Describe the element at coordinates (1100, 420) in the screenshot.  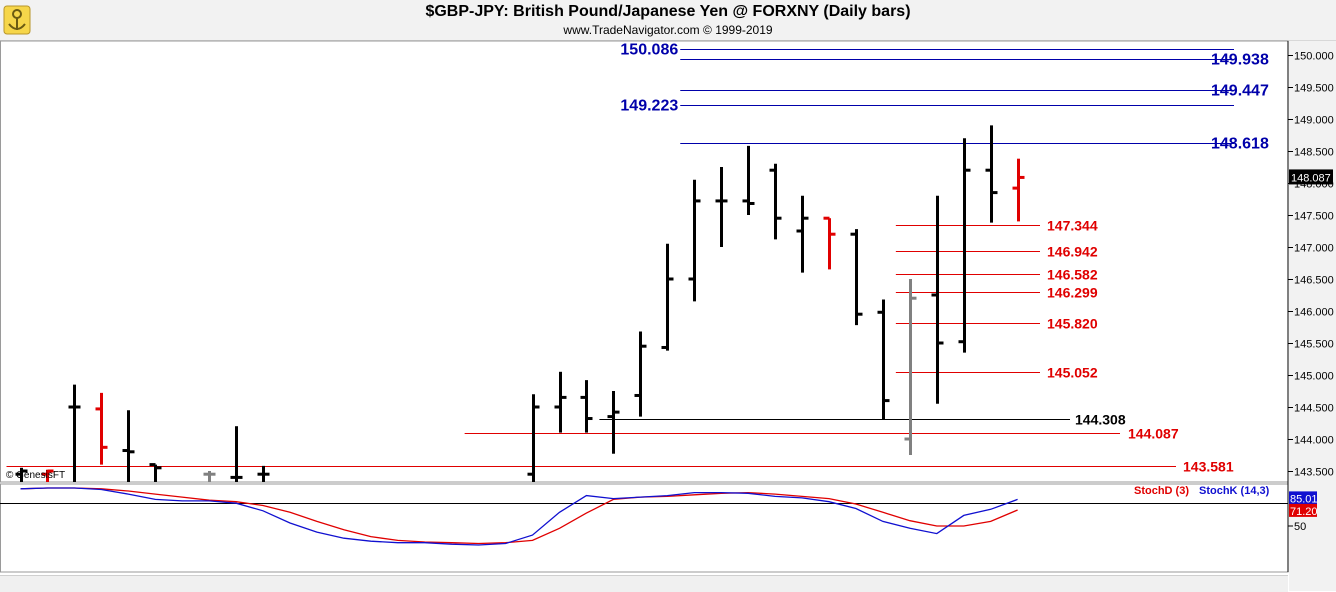
I see `level-label: 144.308` at that location.